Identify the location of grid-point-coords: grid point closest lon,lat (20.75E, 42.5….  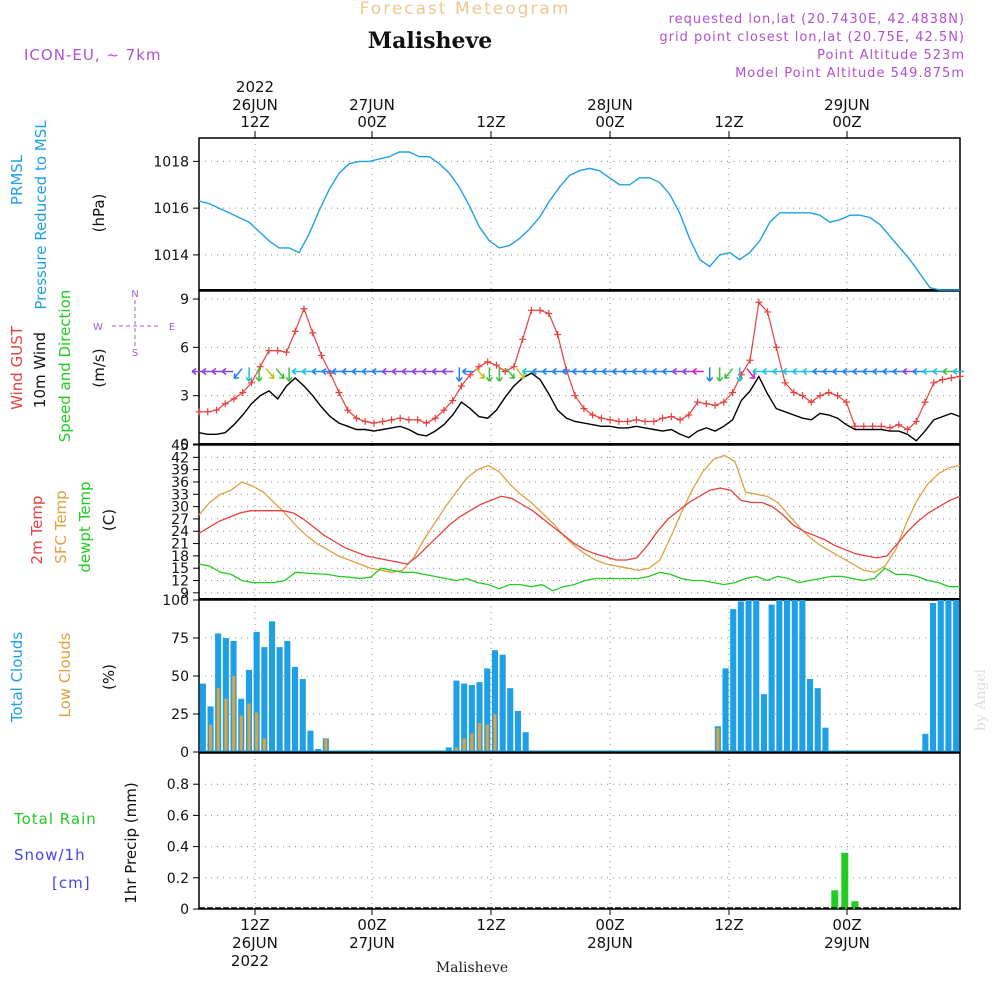
(812, 37).